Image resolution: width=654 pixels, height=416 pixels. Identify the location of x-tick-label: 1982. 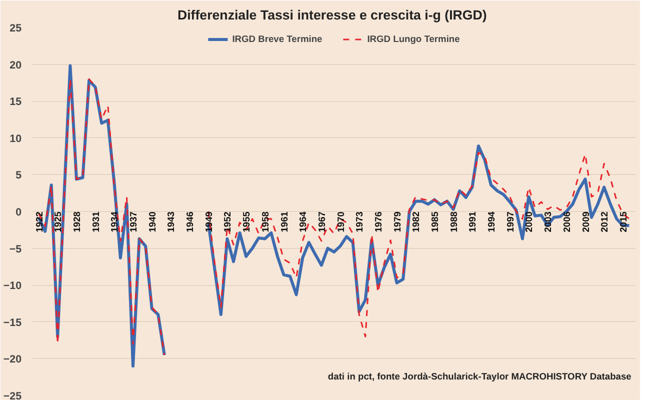
(416, 221).